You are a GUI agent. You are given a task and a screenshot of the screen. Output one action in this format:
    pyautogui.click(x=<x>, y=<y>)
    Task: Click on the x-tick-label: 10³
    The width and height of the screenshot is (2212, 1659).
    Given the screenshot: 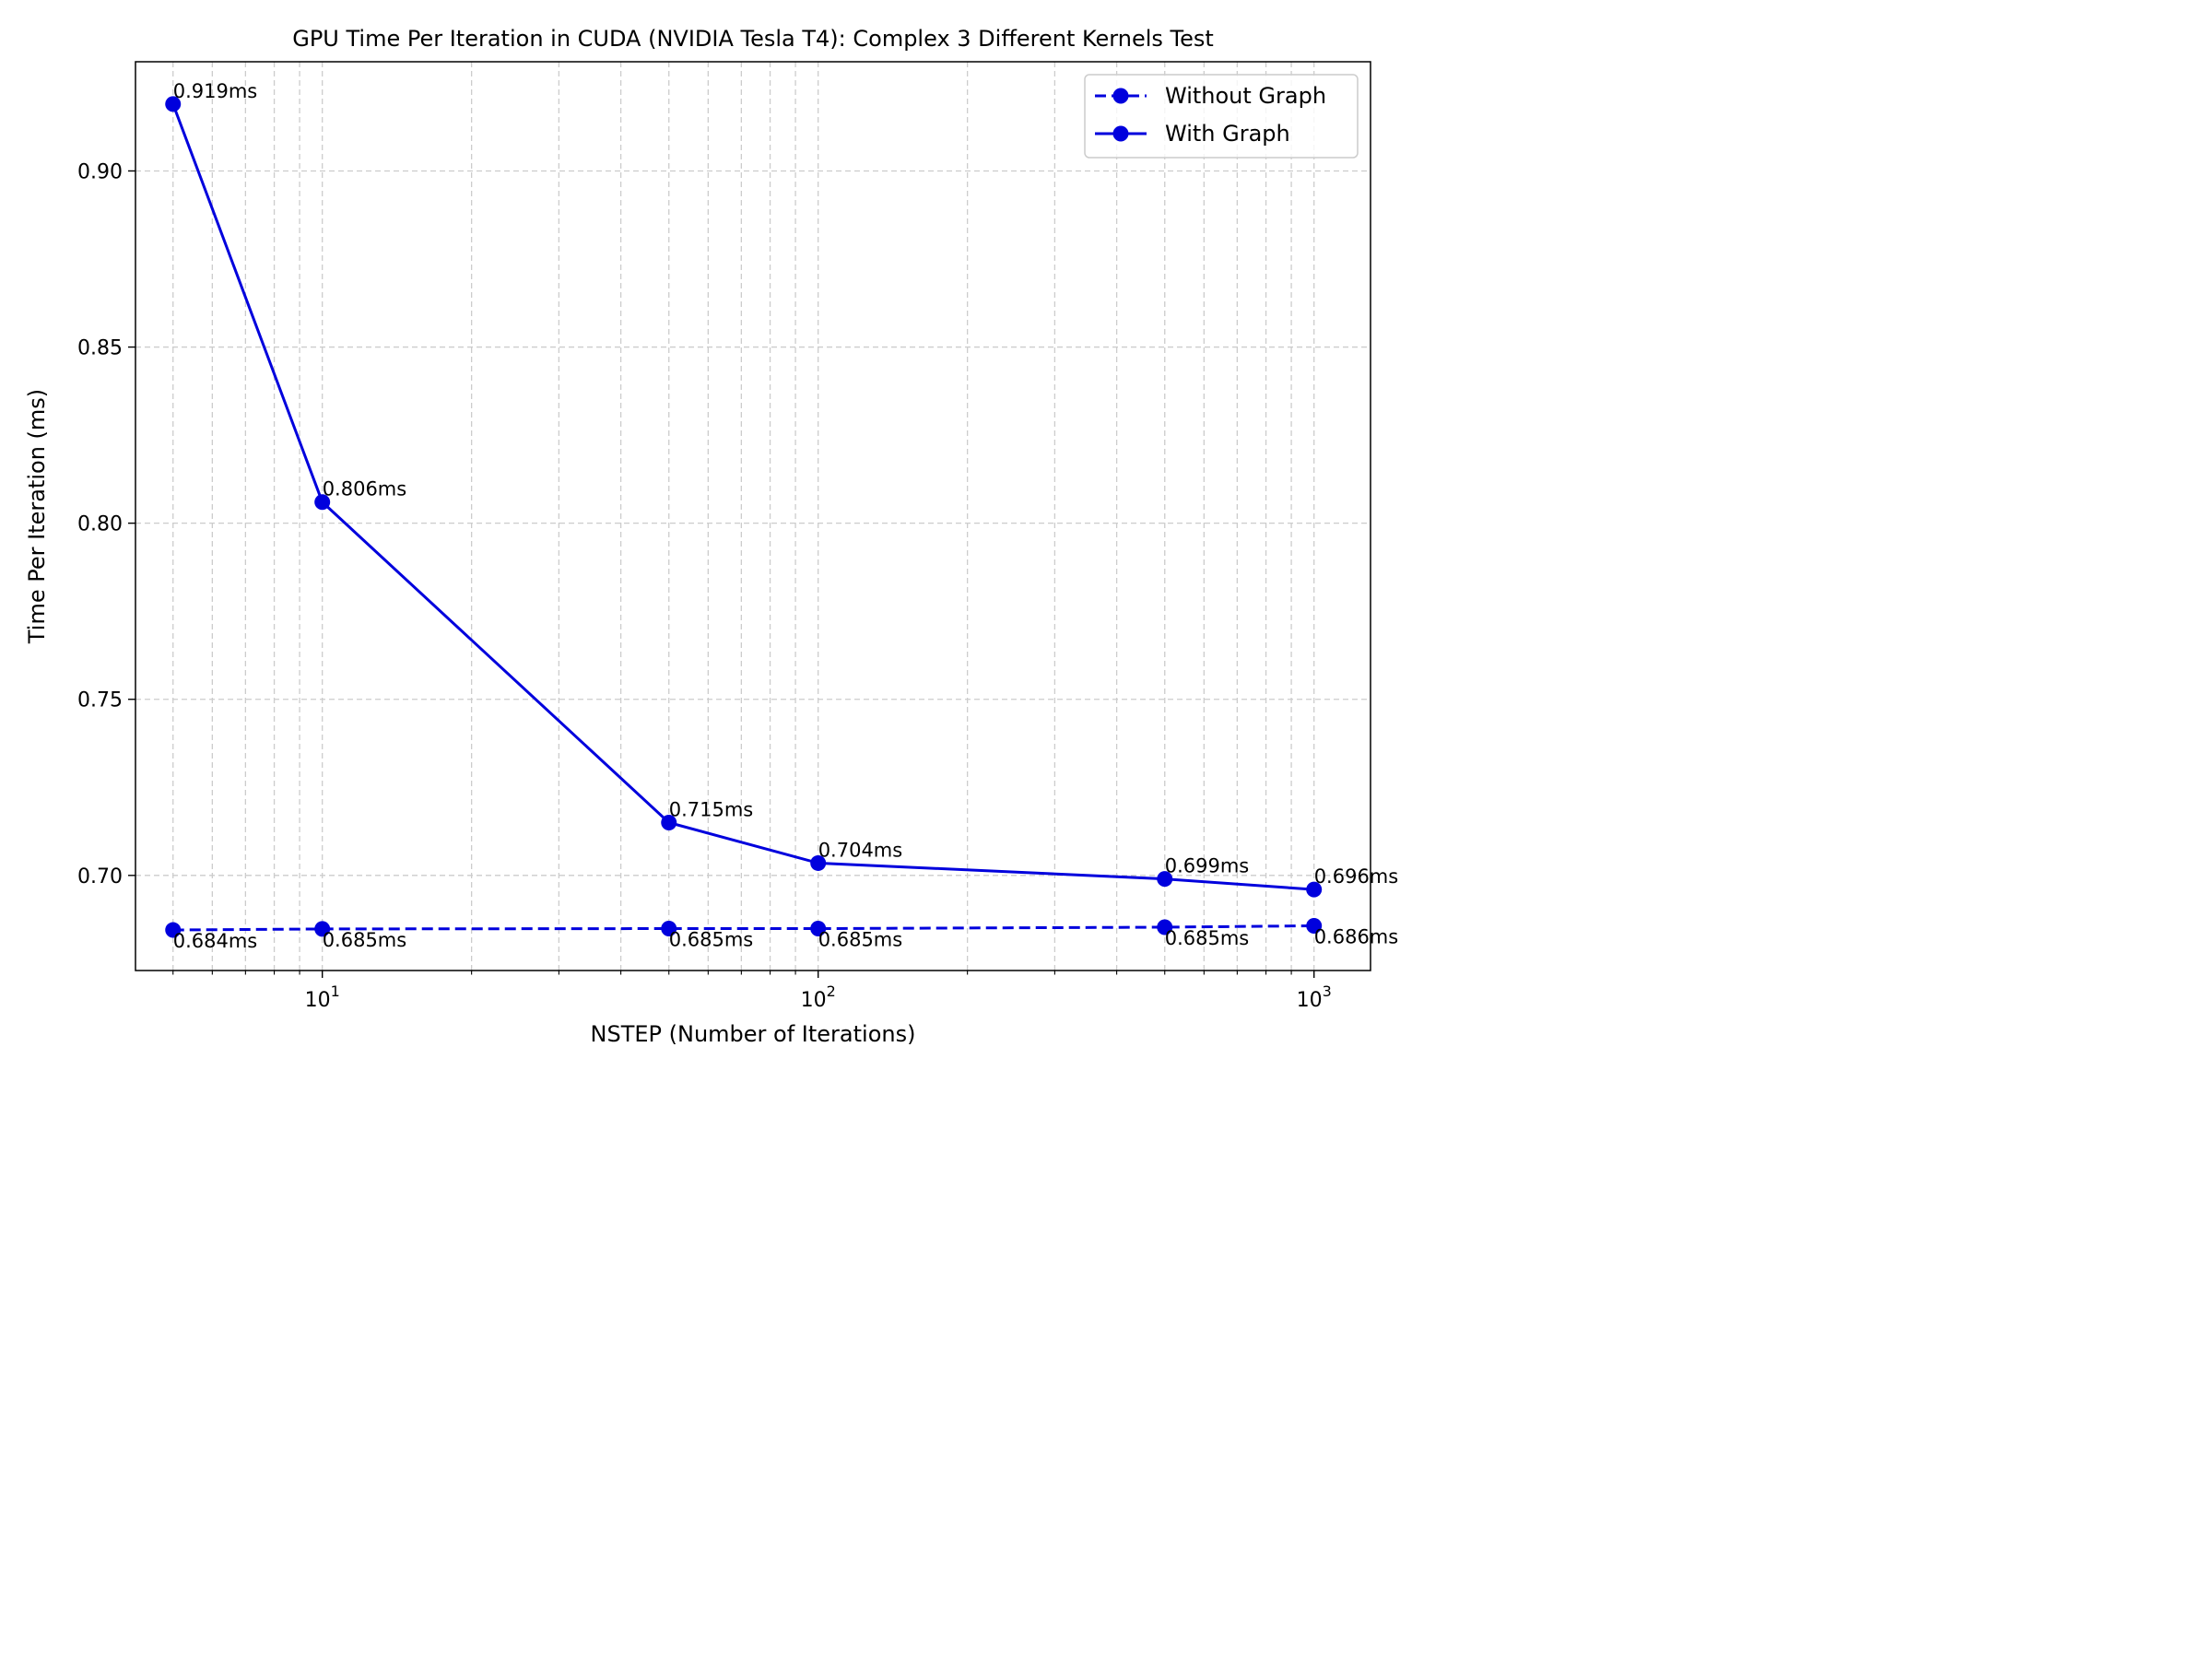 What is the action you would take?
    pyautogui.click(x=1314, y=997)
    